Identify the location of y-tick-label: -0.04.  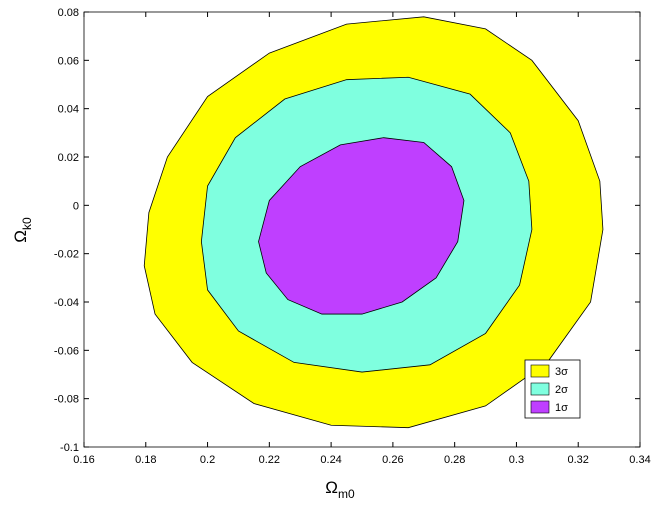
(66, 303).